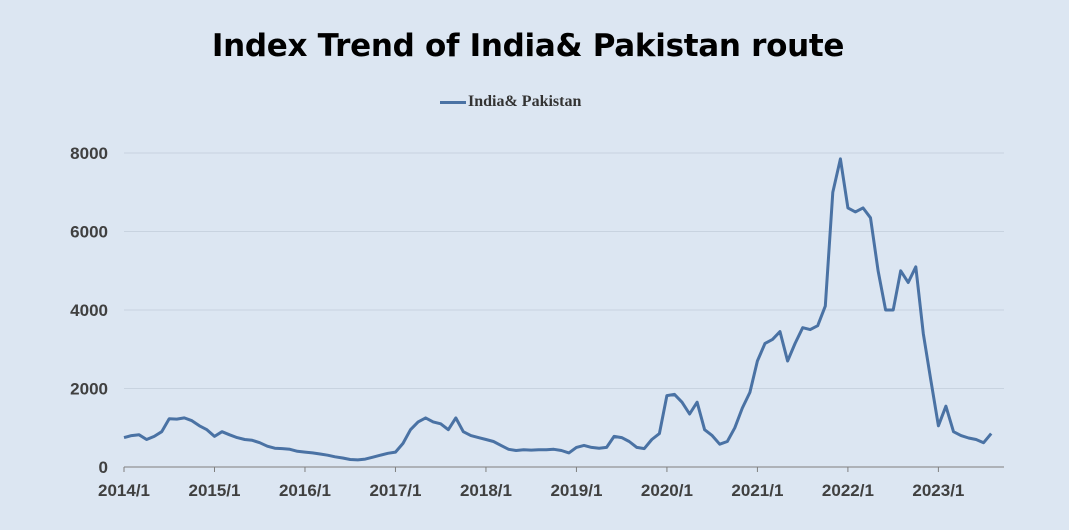  I want to click on y-axis-ticks: 0 2000 4000 6000 8000, so click(89, 310).